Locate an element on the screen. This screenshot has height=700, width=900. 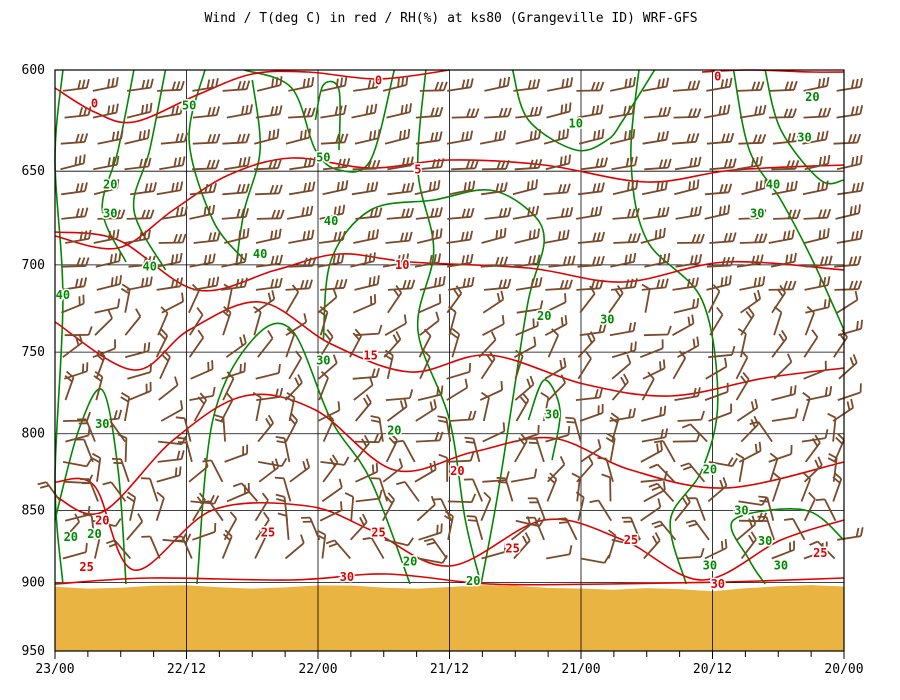
temperature-label: 20 is located at coordinates (102, 521).